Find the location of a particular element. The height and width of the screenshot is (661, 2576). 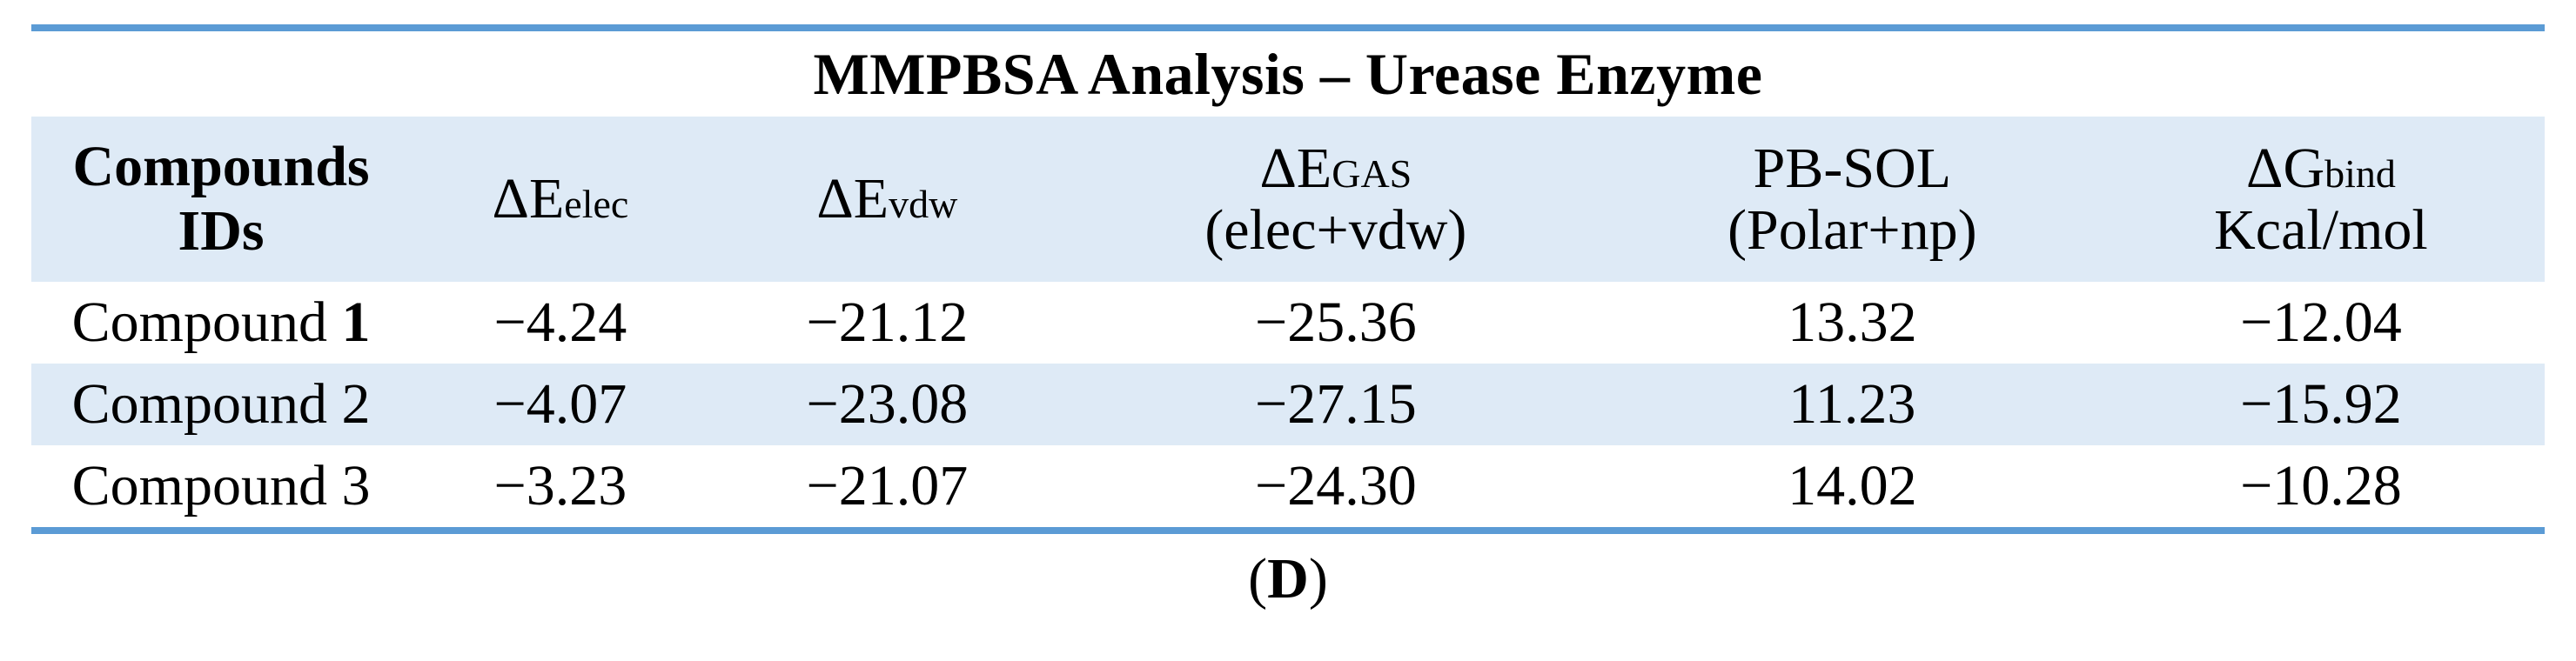

header-gas-line2: (elec+vdw) is located at coordinates (1336, 230).